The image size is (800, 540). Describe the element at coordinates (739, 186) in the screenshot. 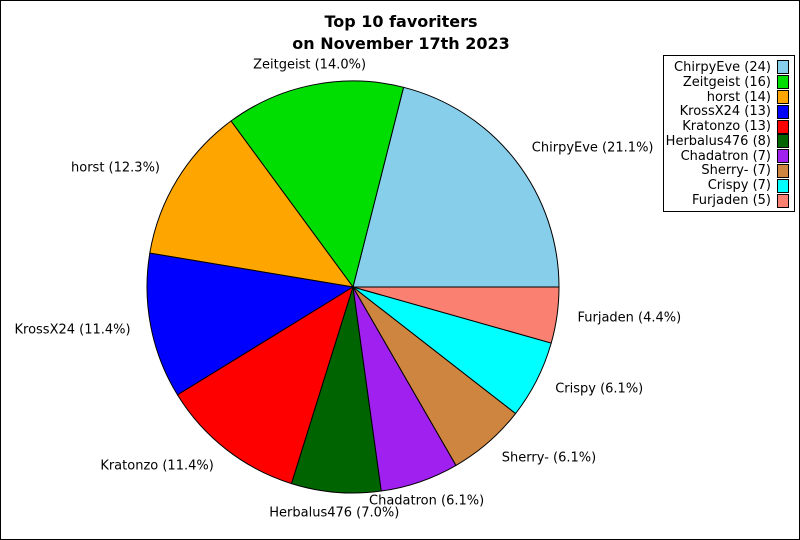

I see `legend-label: Crispy (7)` at that location.